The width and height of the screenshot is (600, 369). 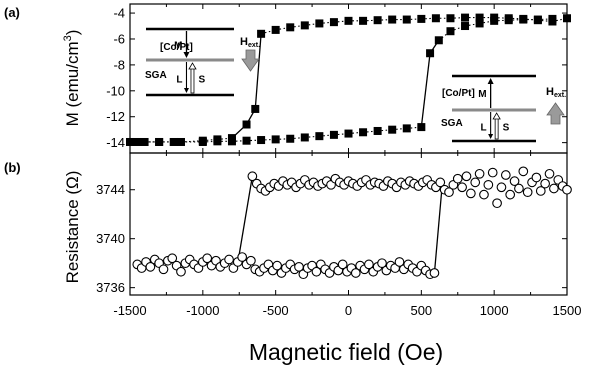 What do you see at coordinates (421, 310) in the screenshot?
I see `panel-b-xtick-label: 500` at bounding box center [421, 310].